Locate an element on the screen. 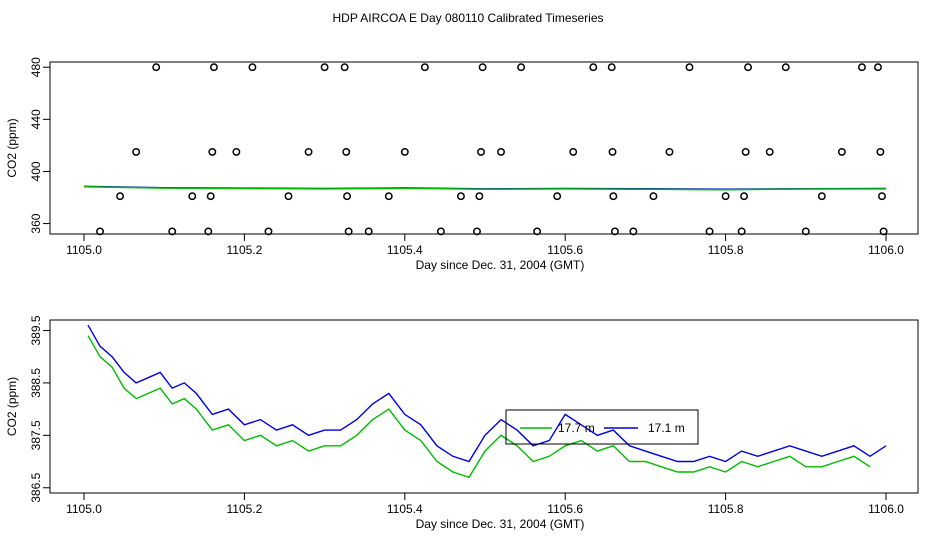 This screenshot has height=540, width=936. legend-box is located at coordinates (602, 427).